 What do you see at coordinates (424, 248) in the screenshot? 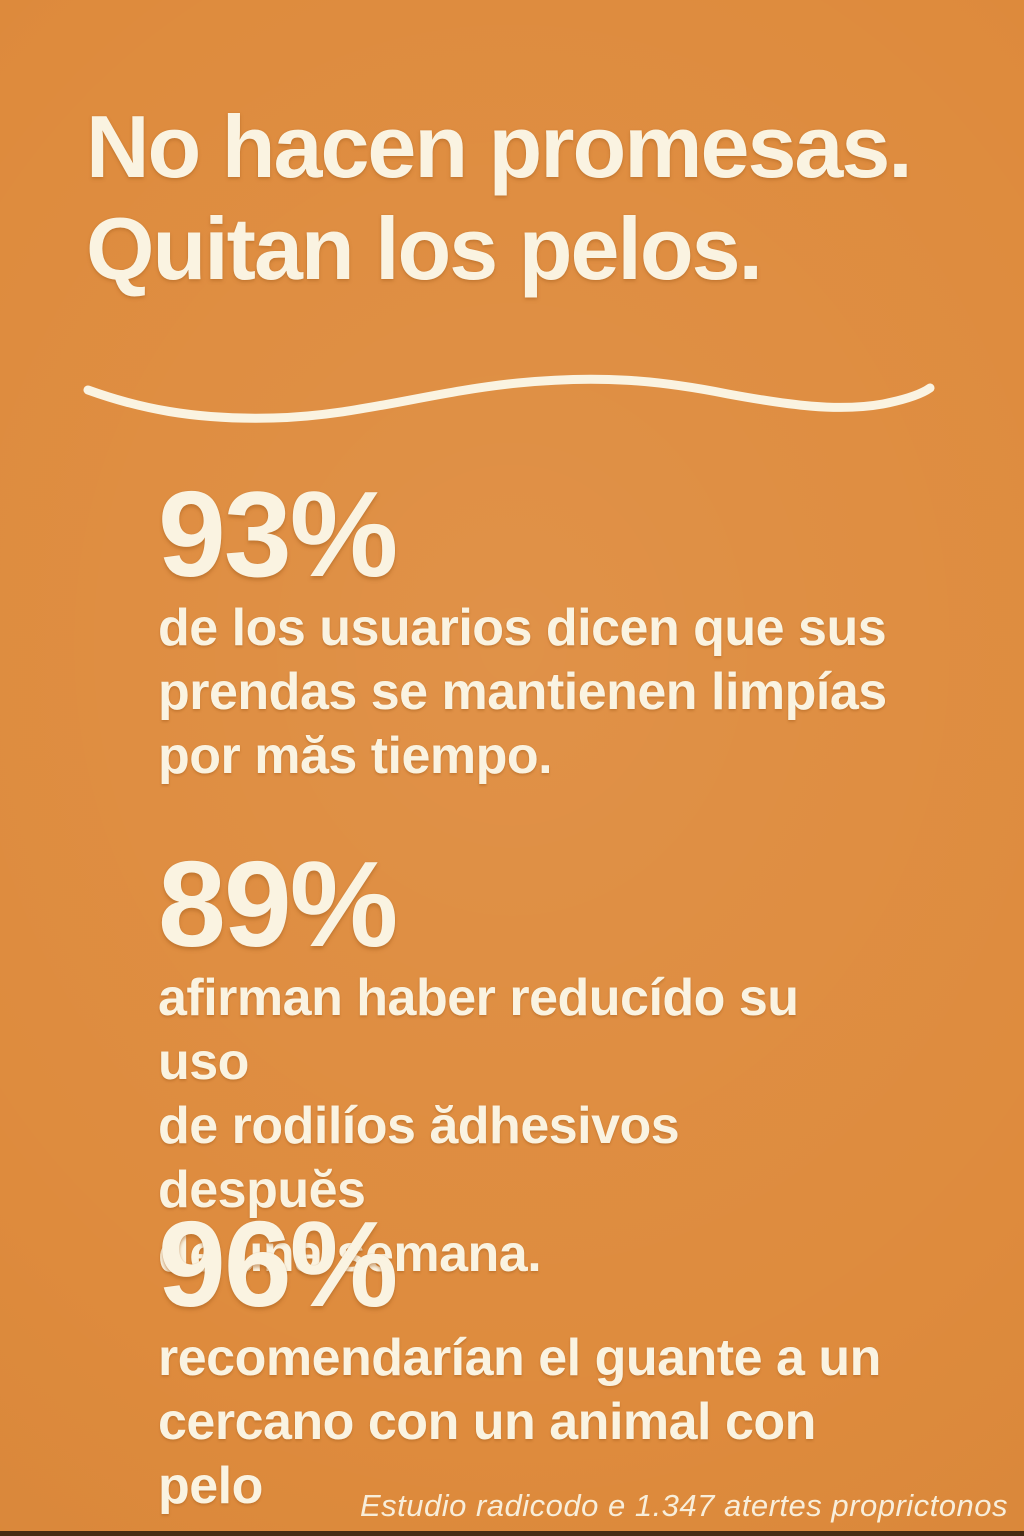
I see `page-title-line-2: Quitan los pelos.` at bounding box center [424, 248].